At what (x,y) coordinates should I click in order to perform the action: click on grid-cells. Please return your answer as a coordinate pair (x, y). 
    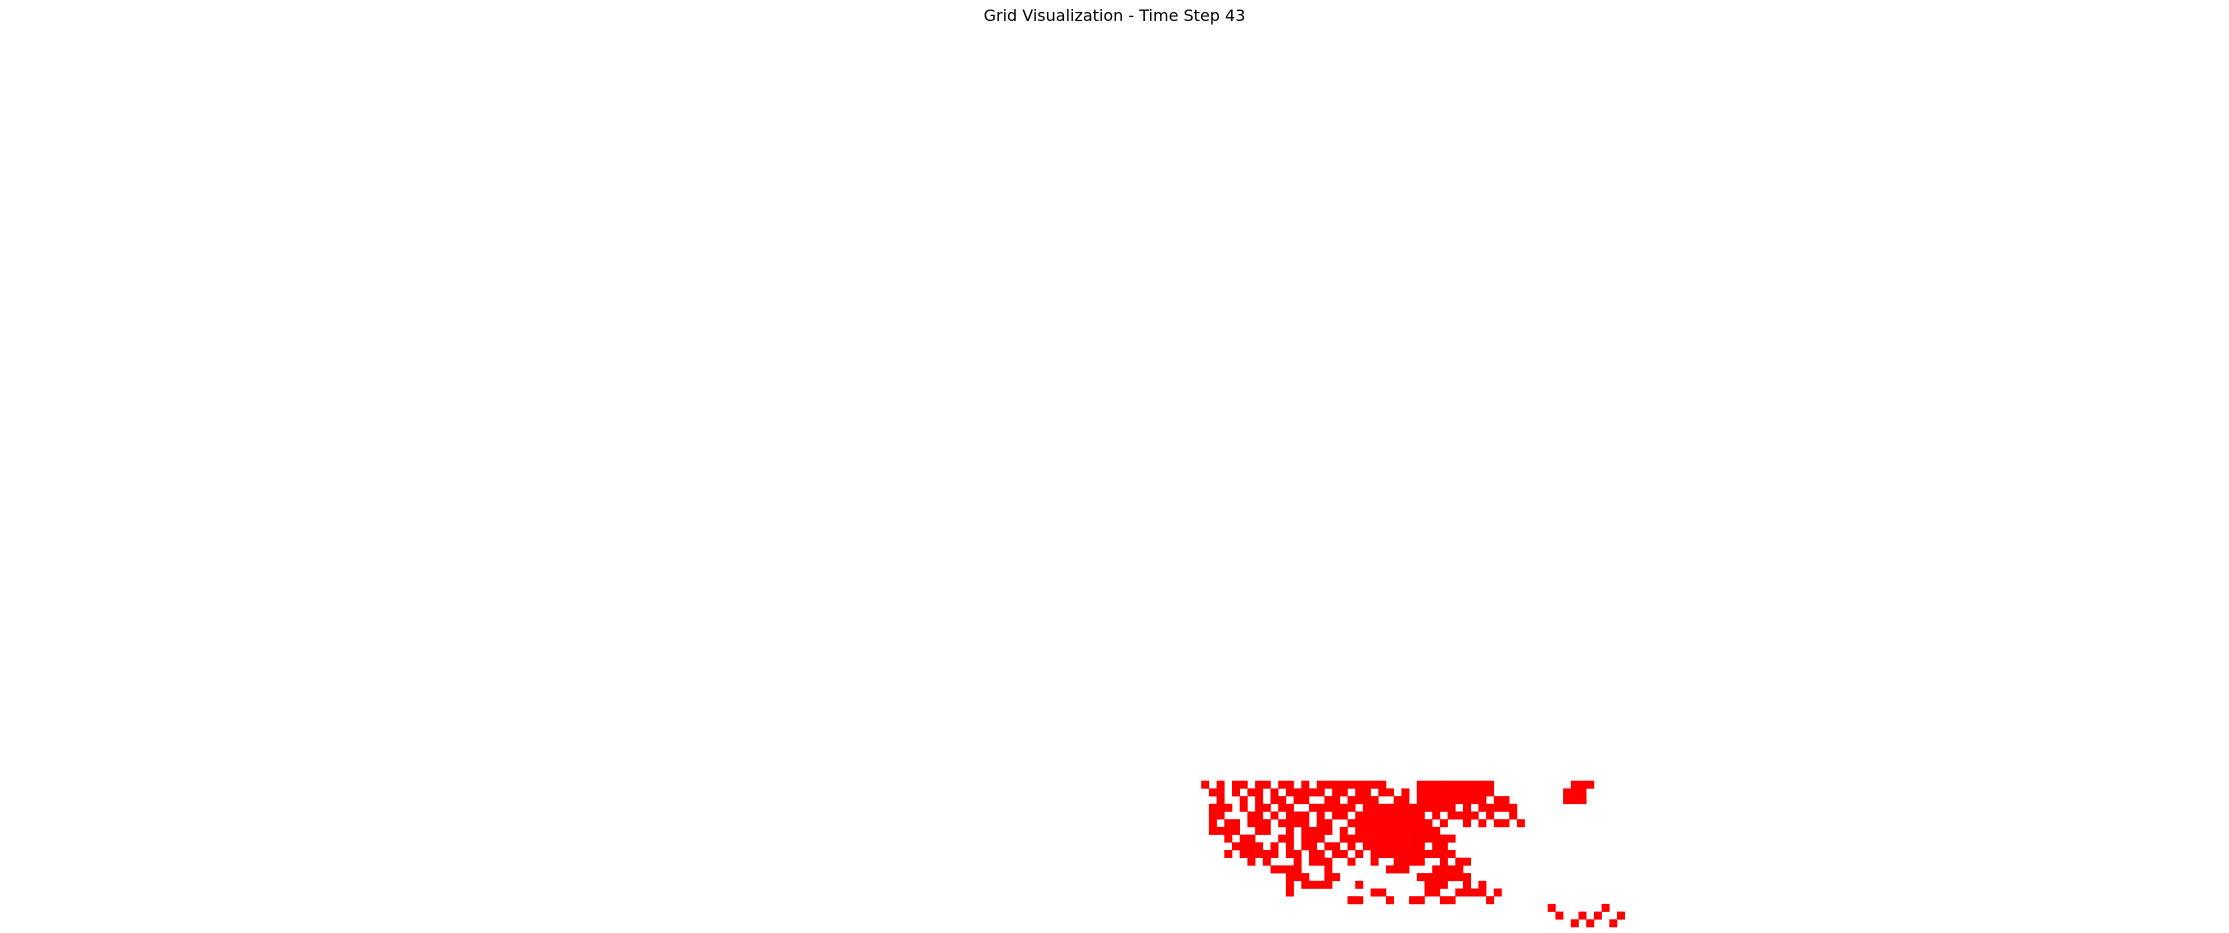
    Looking at the image, I should click on (1413, 854).